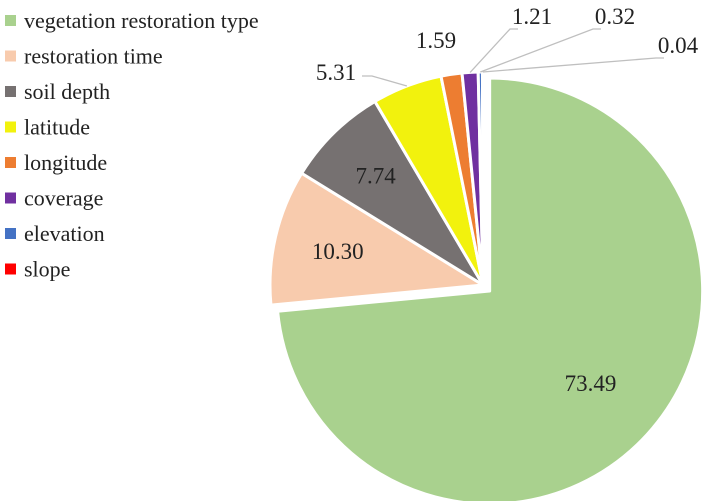 The width and height of the screenshot is (710, 501). What do you see at coordinates (385, 81) in the screenshot?
I see `leader-line-latitude` at bounding box center [385, 81].